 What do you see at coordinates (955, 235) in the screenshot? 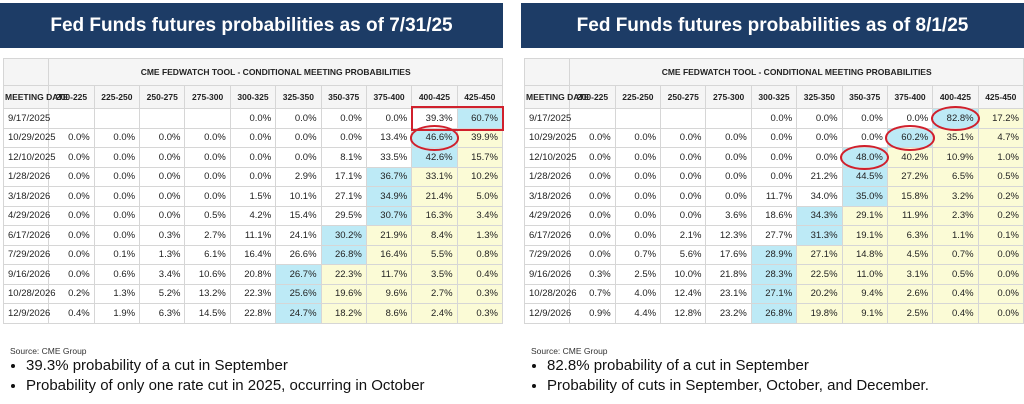
I see `probability-cell: 1.1%` at bounding box center [955, 235].